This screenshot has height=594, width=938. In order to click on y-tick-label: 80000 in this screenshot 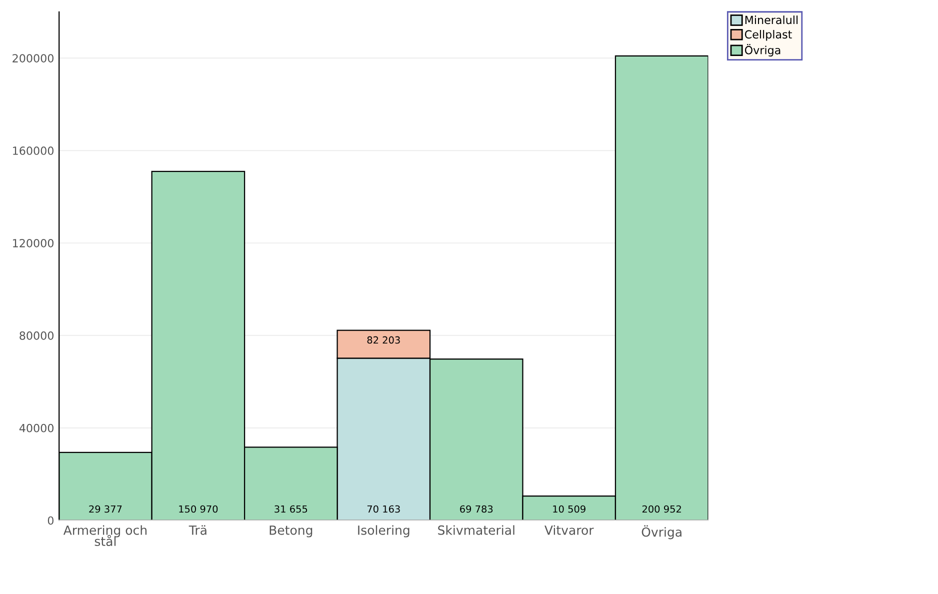, I will do `click(37, 335)`.